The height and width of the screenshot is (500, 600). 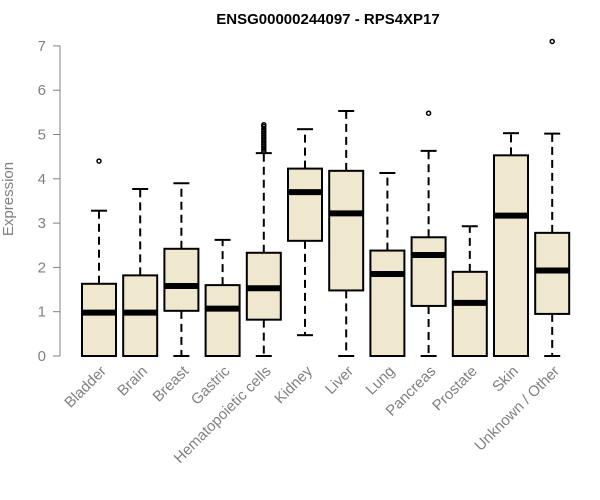 What do you see at coordinates (42, 356) in the screenshot?
I see `y-tick-label-0: 0` at bounding box center [42, 356].